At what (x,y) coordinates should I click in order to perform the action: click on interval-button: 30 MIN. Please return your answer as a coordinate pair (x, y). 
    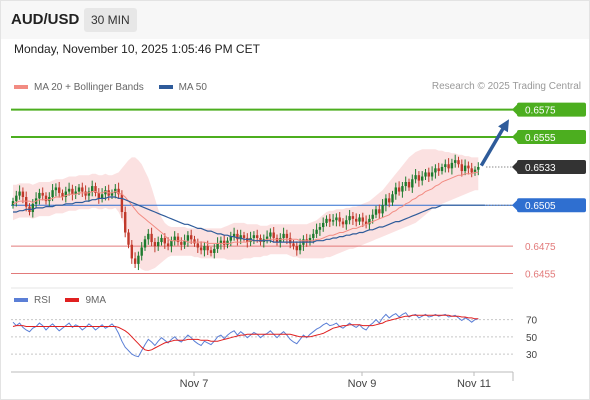
    Looking at the image, I should click on (110, 20).